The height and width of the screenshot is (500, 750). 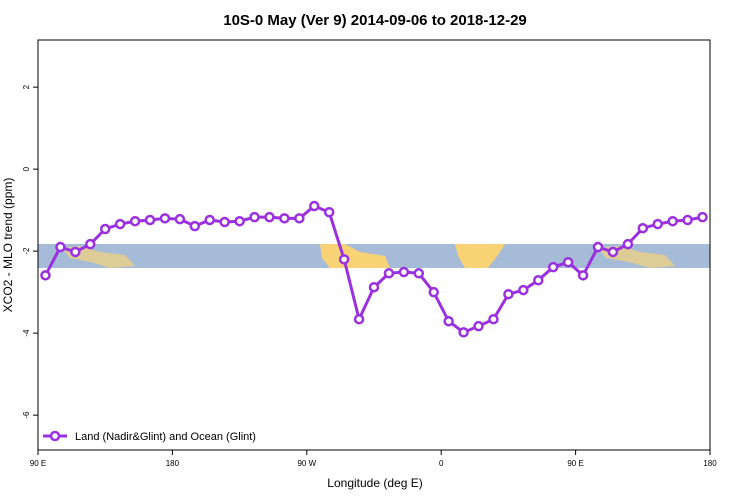 What do you see at coordinates (374, 483) in the screenshot?
I see `x-axis-label: Longitude (deg E)` at bounding box center [374, 483].